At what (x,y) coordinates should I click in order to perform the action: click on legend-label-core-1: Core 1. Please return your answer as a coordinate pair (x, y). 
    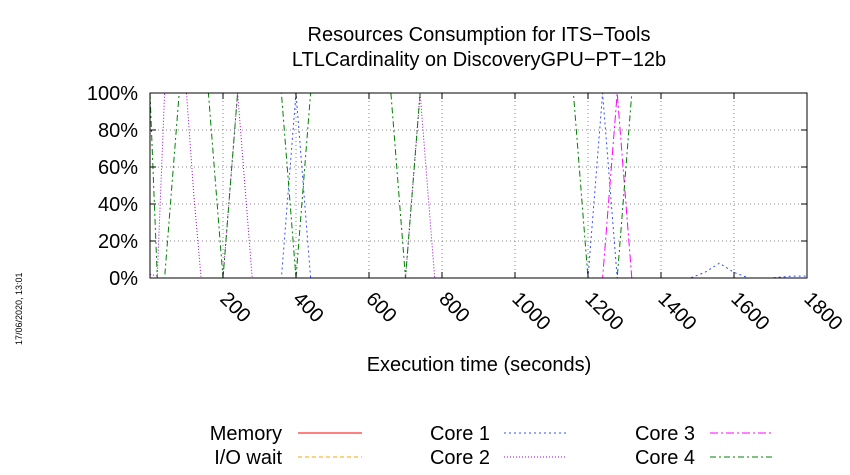
    Looking at the image, I should click on (460, 434).